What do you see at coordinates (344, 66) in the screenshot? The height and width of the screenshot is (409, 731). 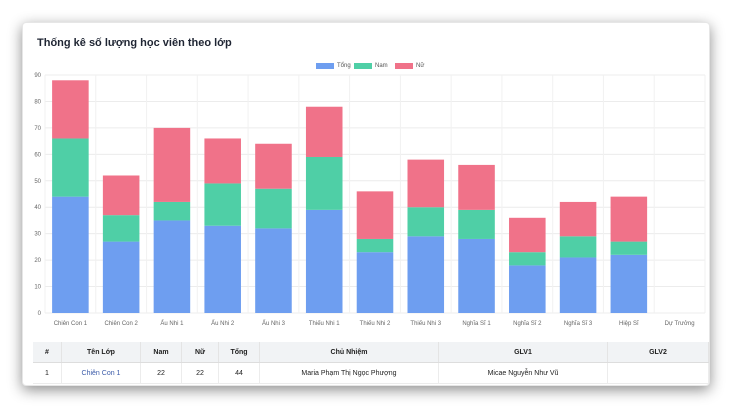 I see `legend-label-tong: Tổng` at bounding box center [344, 66].